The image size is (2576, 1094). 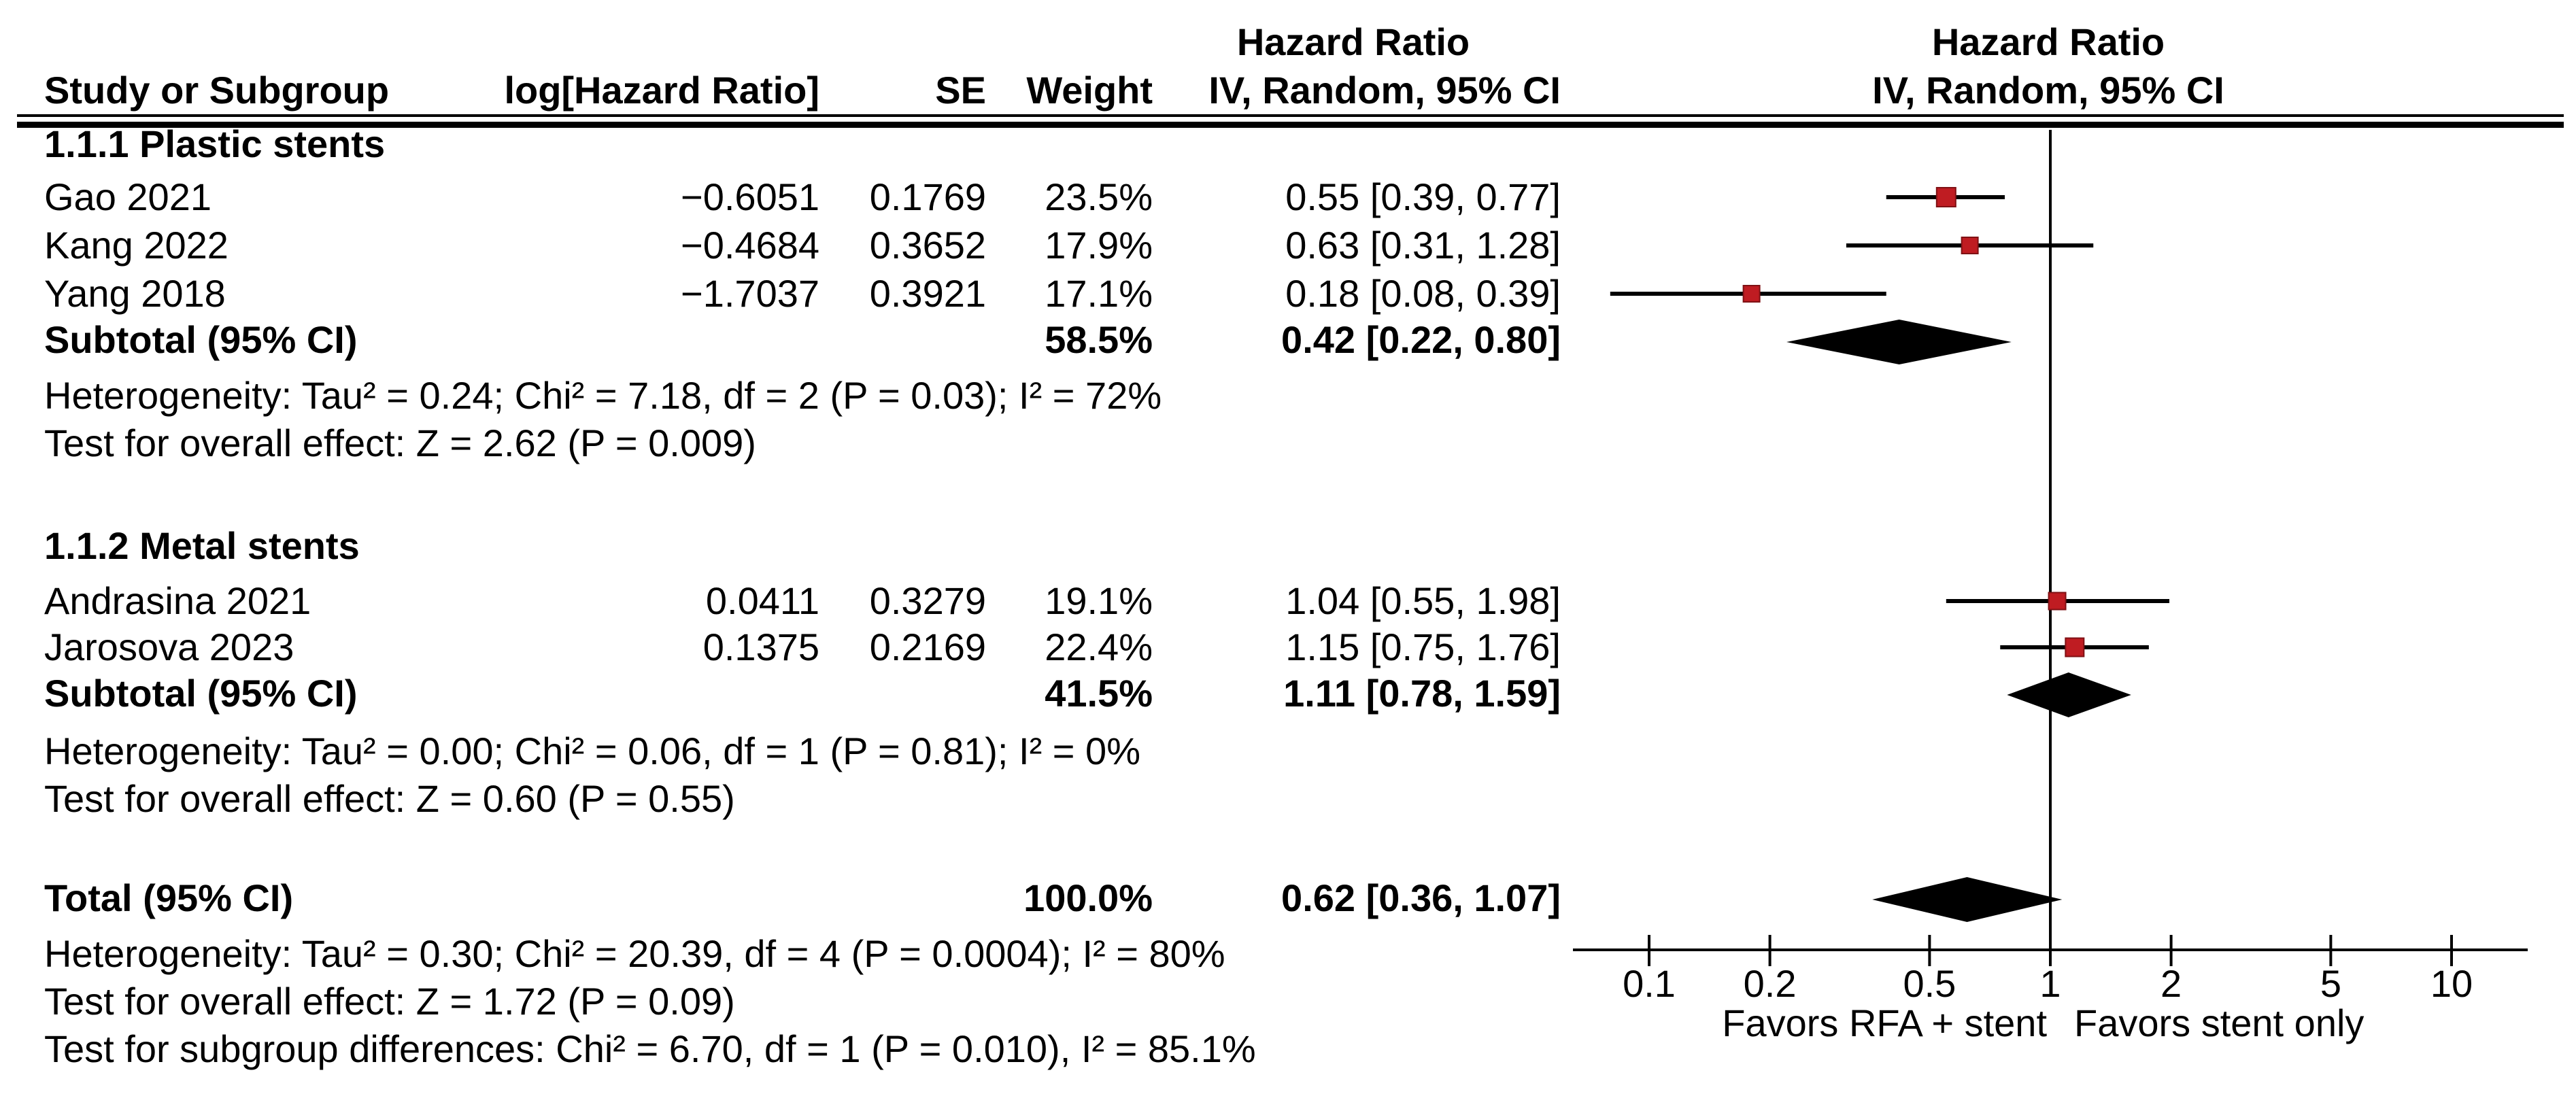 I want to click on study-se: 0.3279, so click(x=927, y=601).